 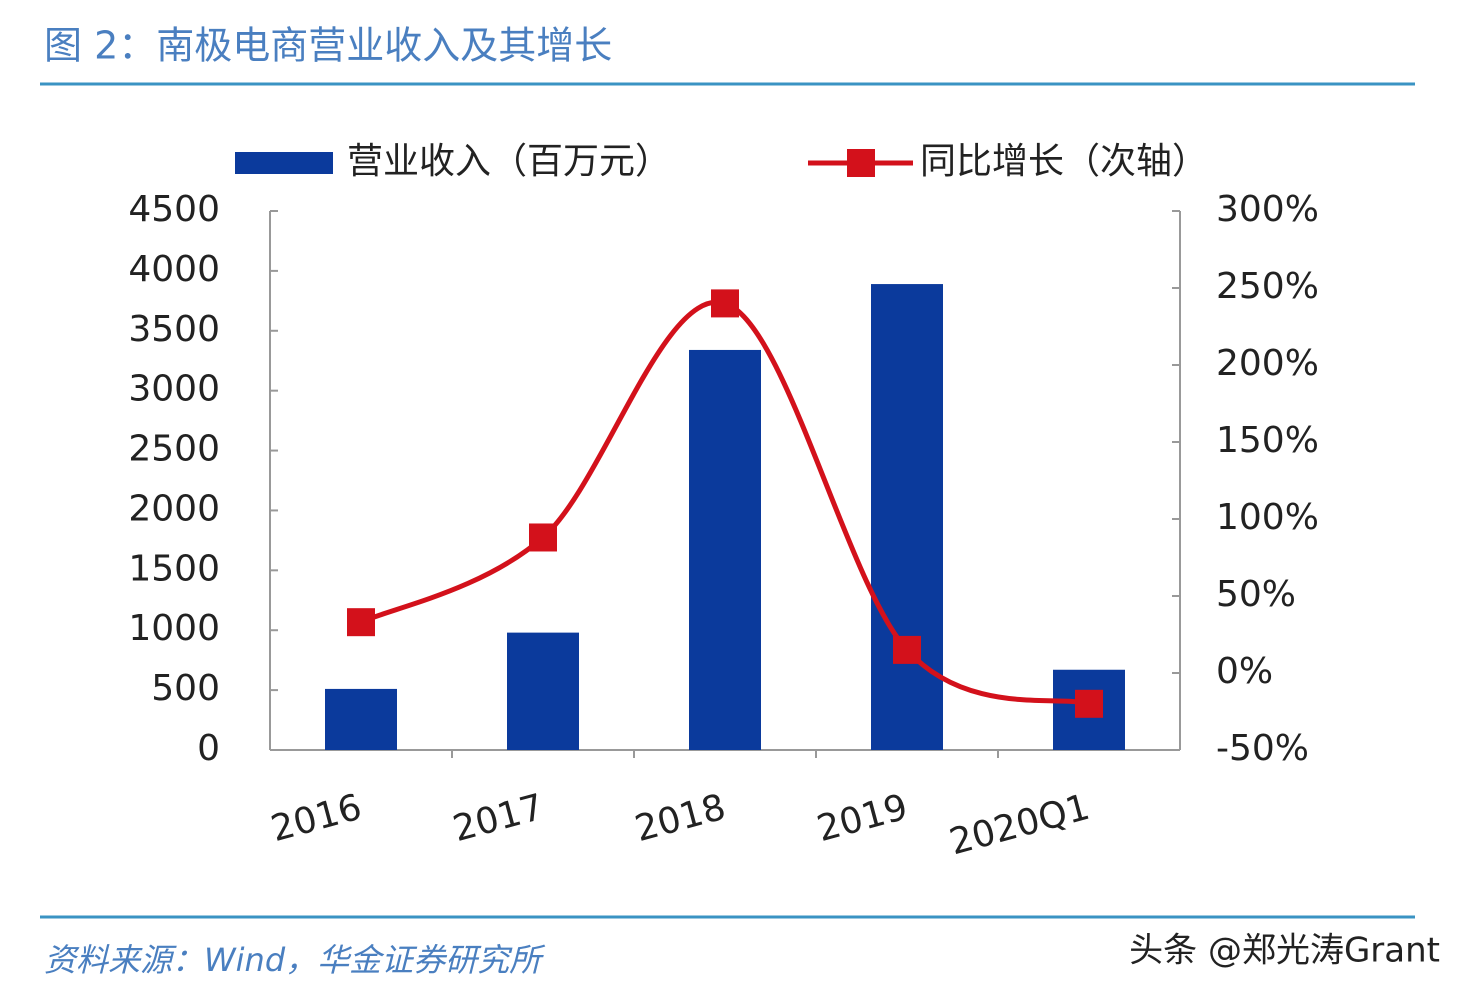 What do you see at coordinates (174, 329) in the screenshot?
I see `y-tick-label: 3500` at bounding box center [174, 329].